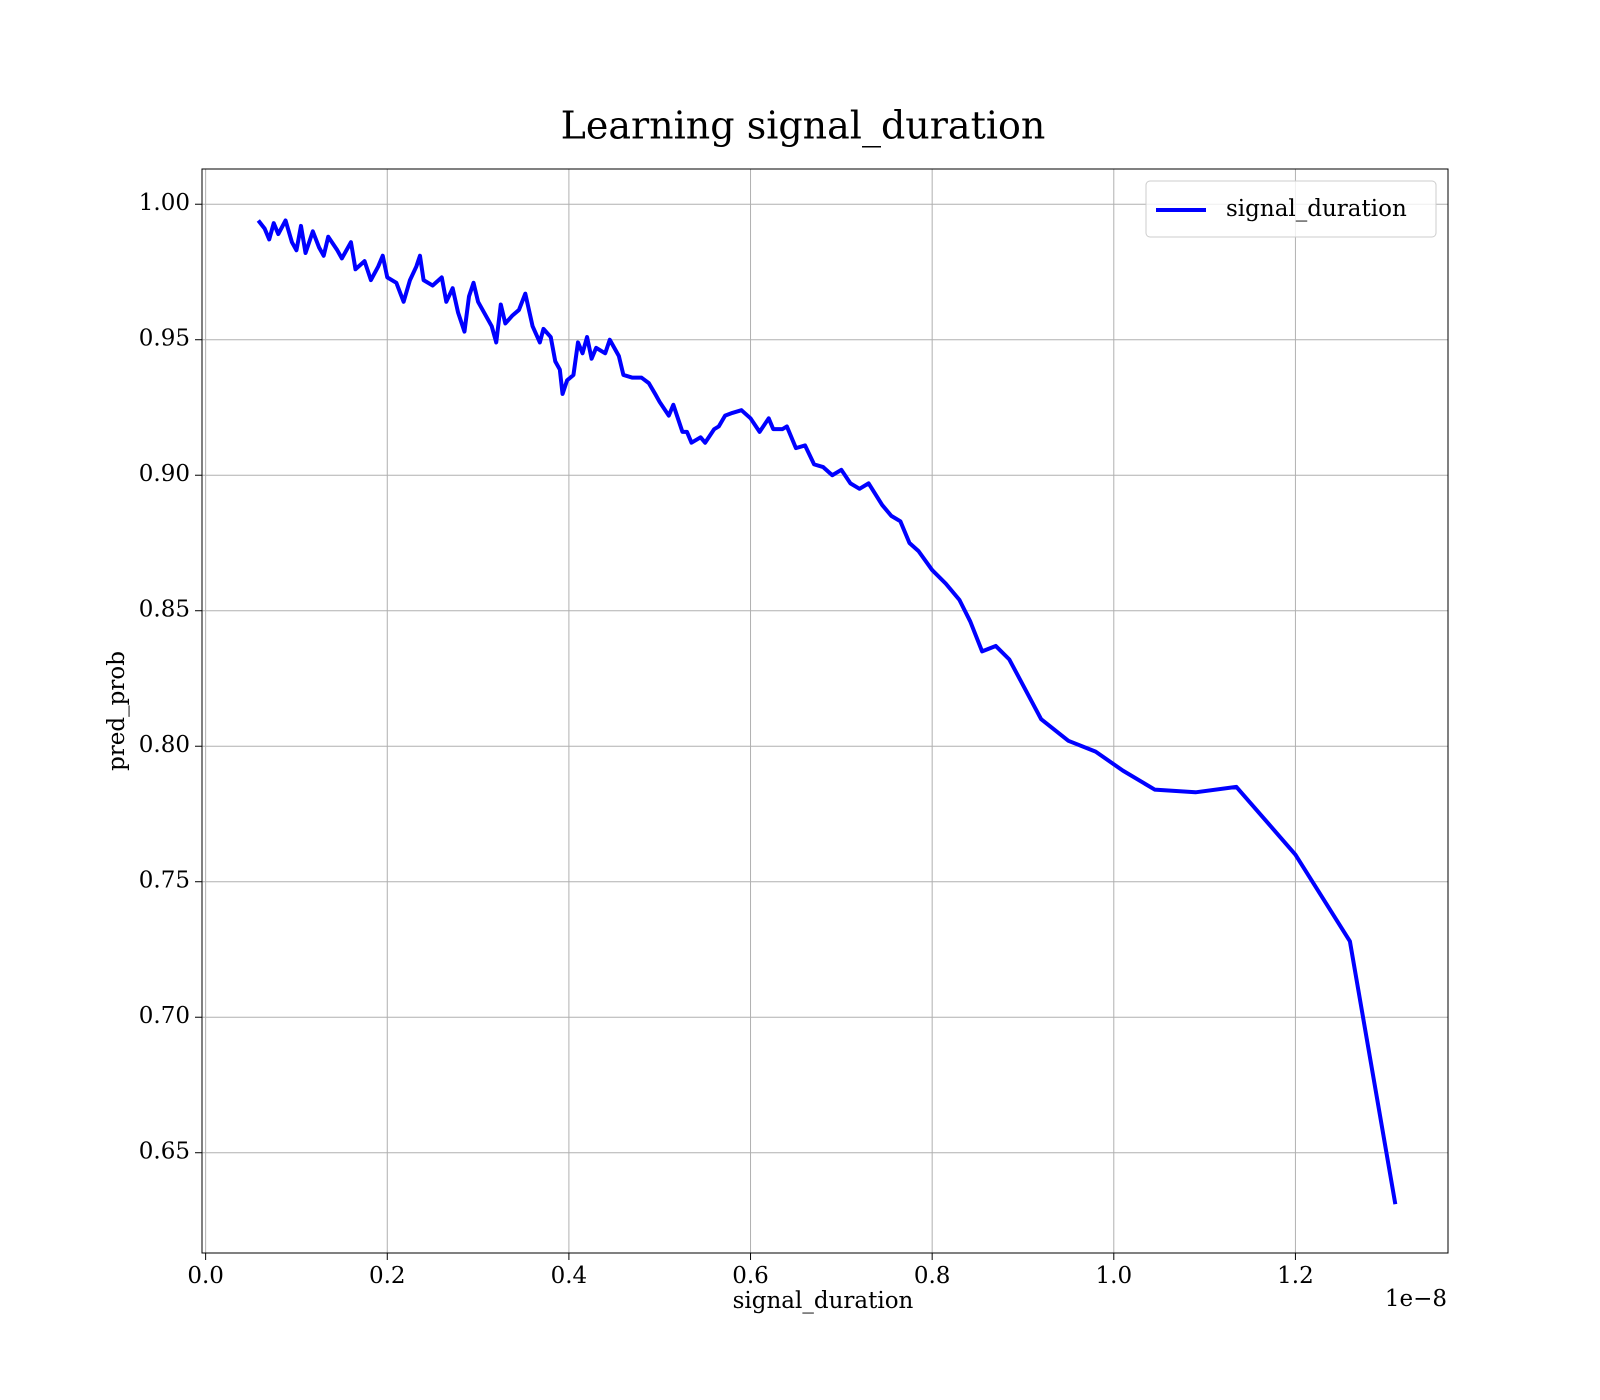 The width and height of the screenshot is (1600, 1400). I want to click on legend: signal_duration, so click(1291, 209).